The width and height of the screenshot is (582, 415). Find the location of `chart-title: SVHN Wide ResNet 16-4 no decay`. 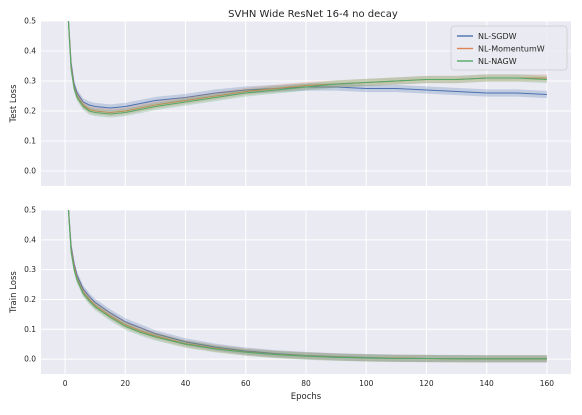

chart-title: SVHN Wide ResNet 16-4 no decay is located at coordinates (313, 14).